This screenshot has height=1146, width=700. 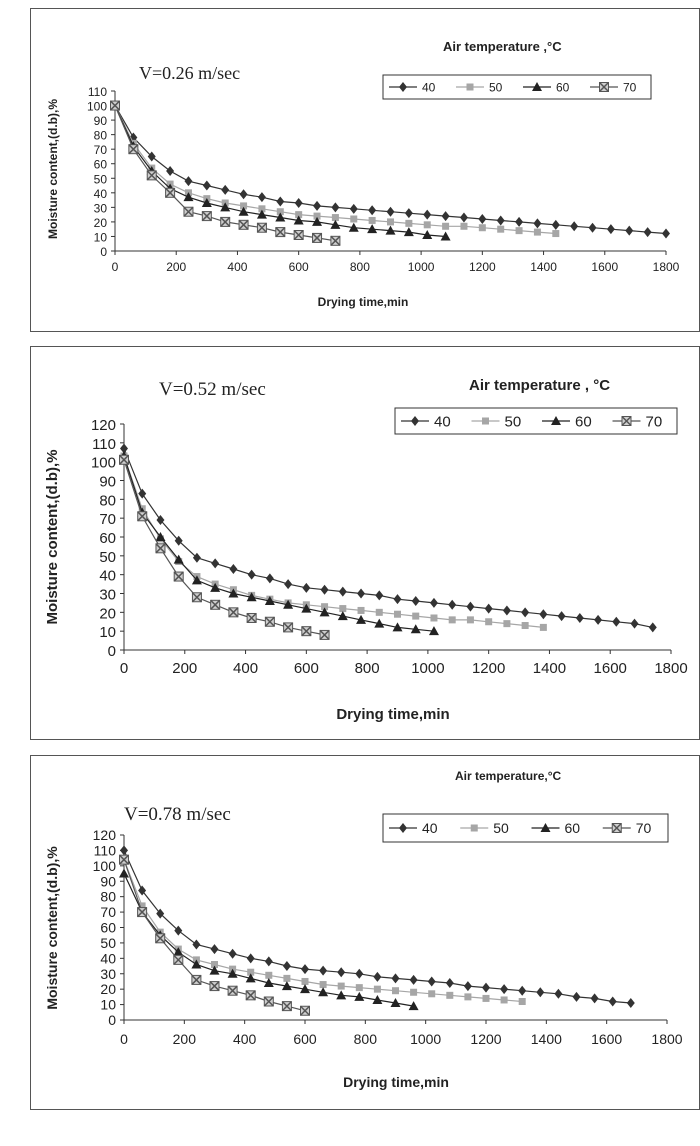 I want to click on x-tick-label: 600, so click(x=306, y=668).